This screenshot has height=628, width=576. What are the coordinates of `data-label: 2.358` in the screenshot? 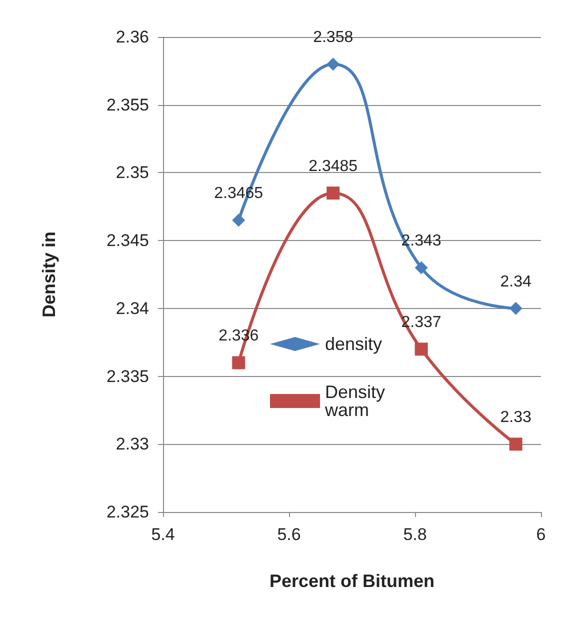 It's located at (333, 37).